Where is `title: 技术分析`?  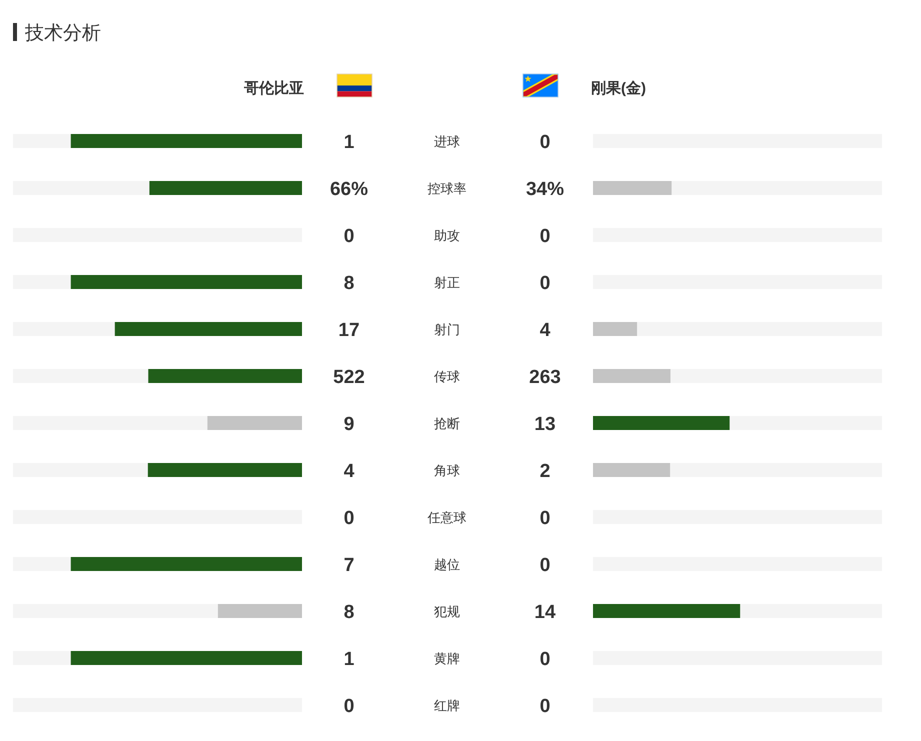 title: 技术分析 is located at coordinates (63, 33).